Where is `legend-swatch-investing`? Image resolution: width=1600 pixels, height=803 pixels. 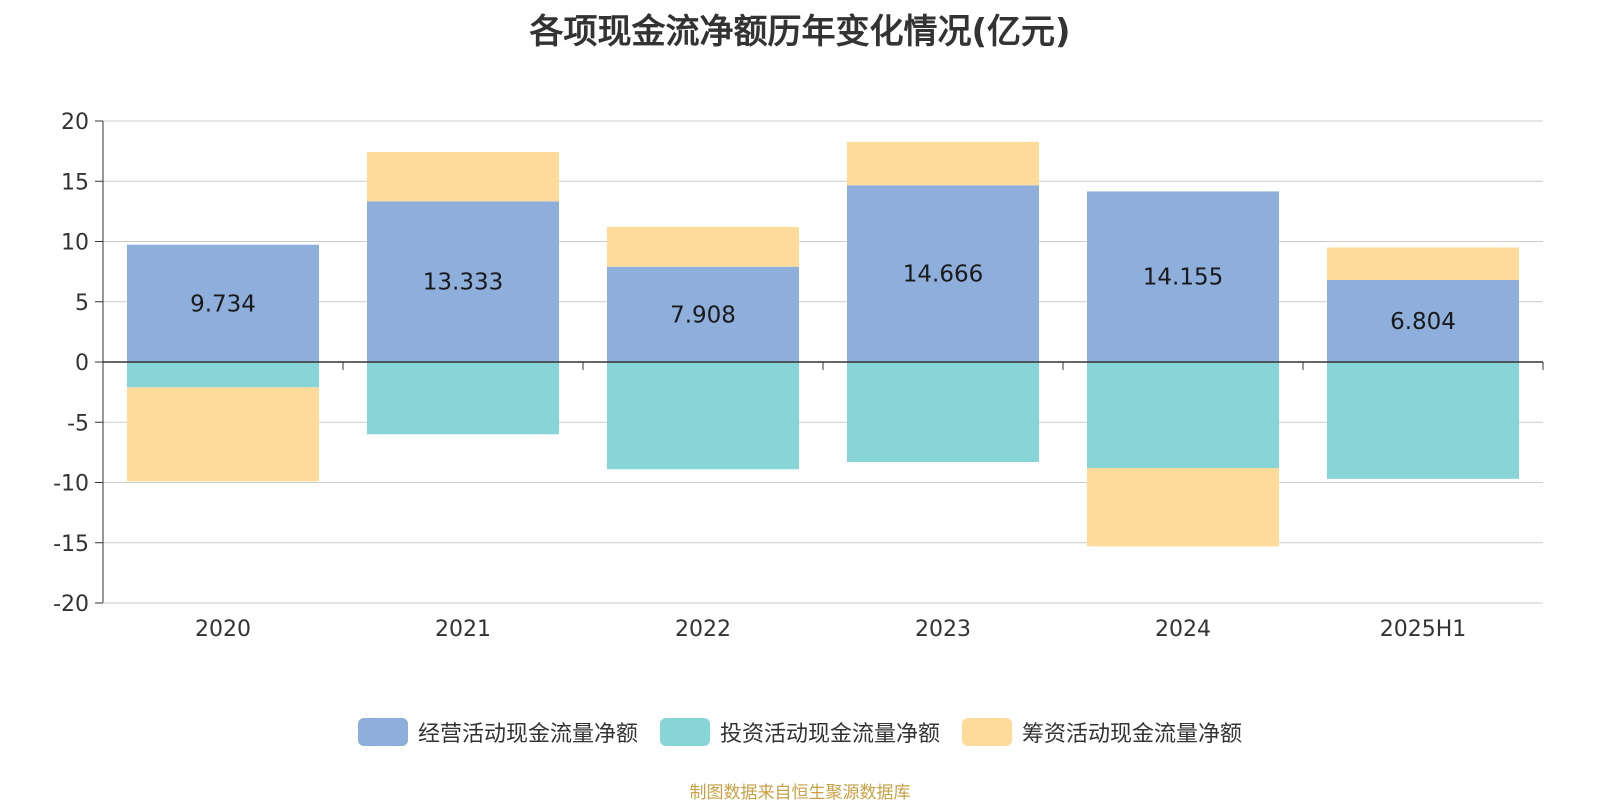
legend-swatch-investing is located at coordinates (684, 732).